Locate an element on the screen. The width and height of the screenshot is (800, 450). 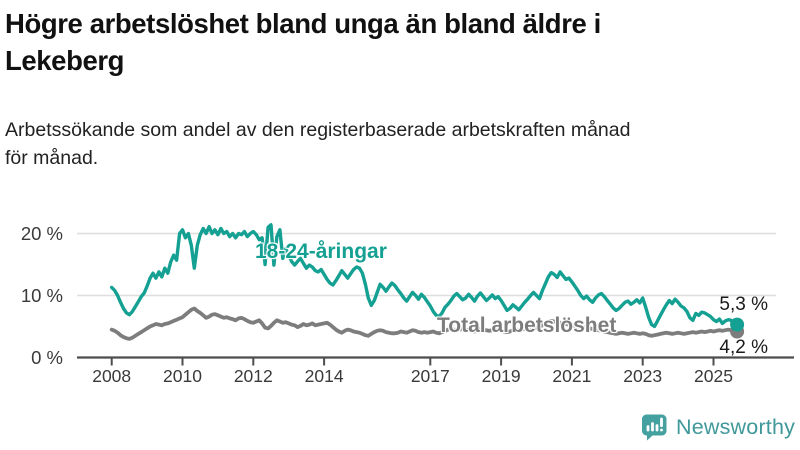
y-tick-label-10: 10 % is located at coordinates (42, 295).